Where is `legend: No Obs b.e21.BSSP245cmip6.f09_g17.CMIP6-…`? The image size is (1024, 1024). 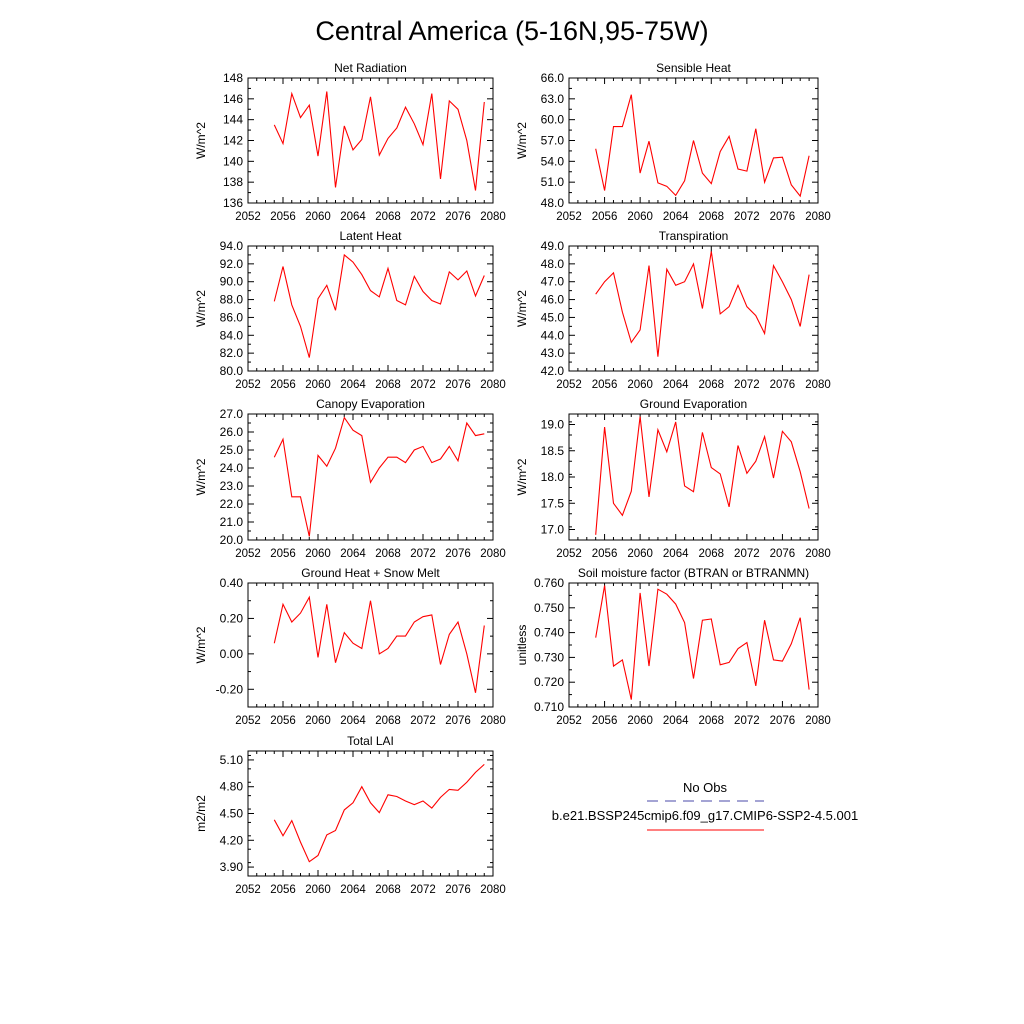
legend: No Obs b.e21.BSSP245cmip6.f09_g17.CMIP6-… is located at coordinates (705, 805).